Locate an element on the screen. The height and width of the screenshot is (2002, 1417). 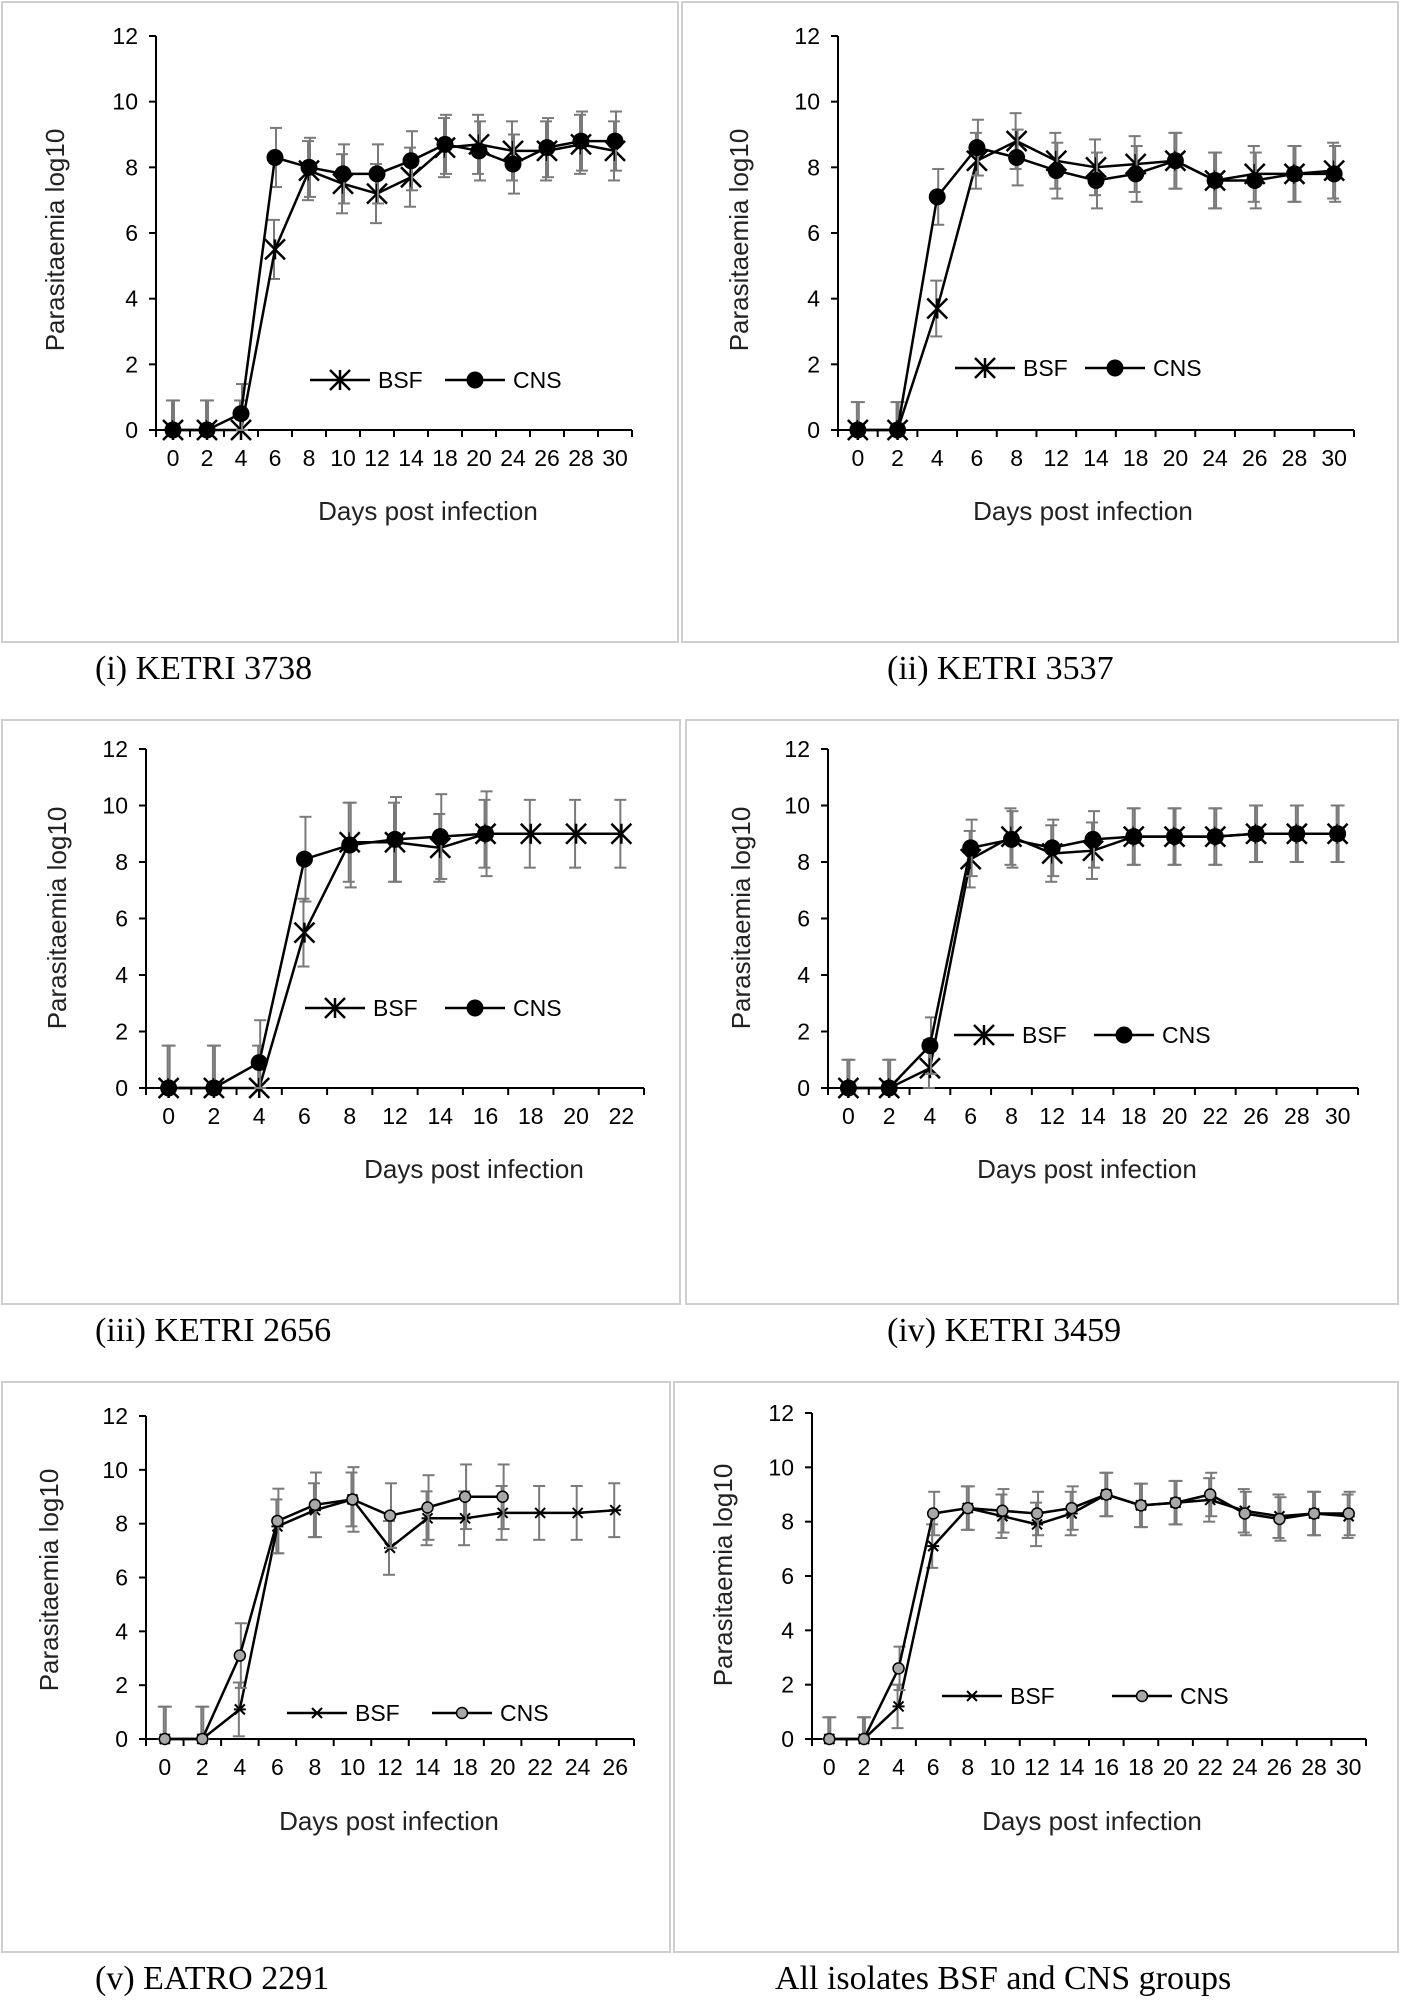
caption-ketri-2656: (iii) KETRI 2656 is located at coordinates (213, 1330).